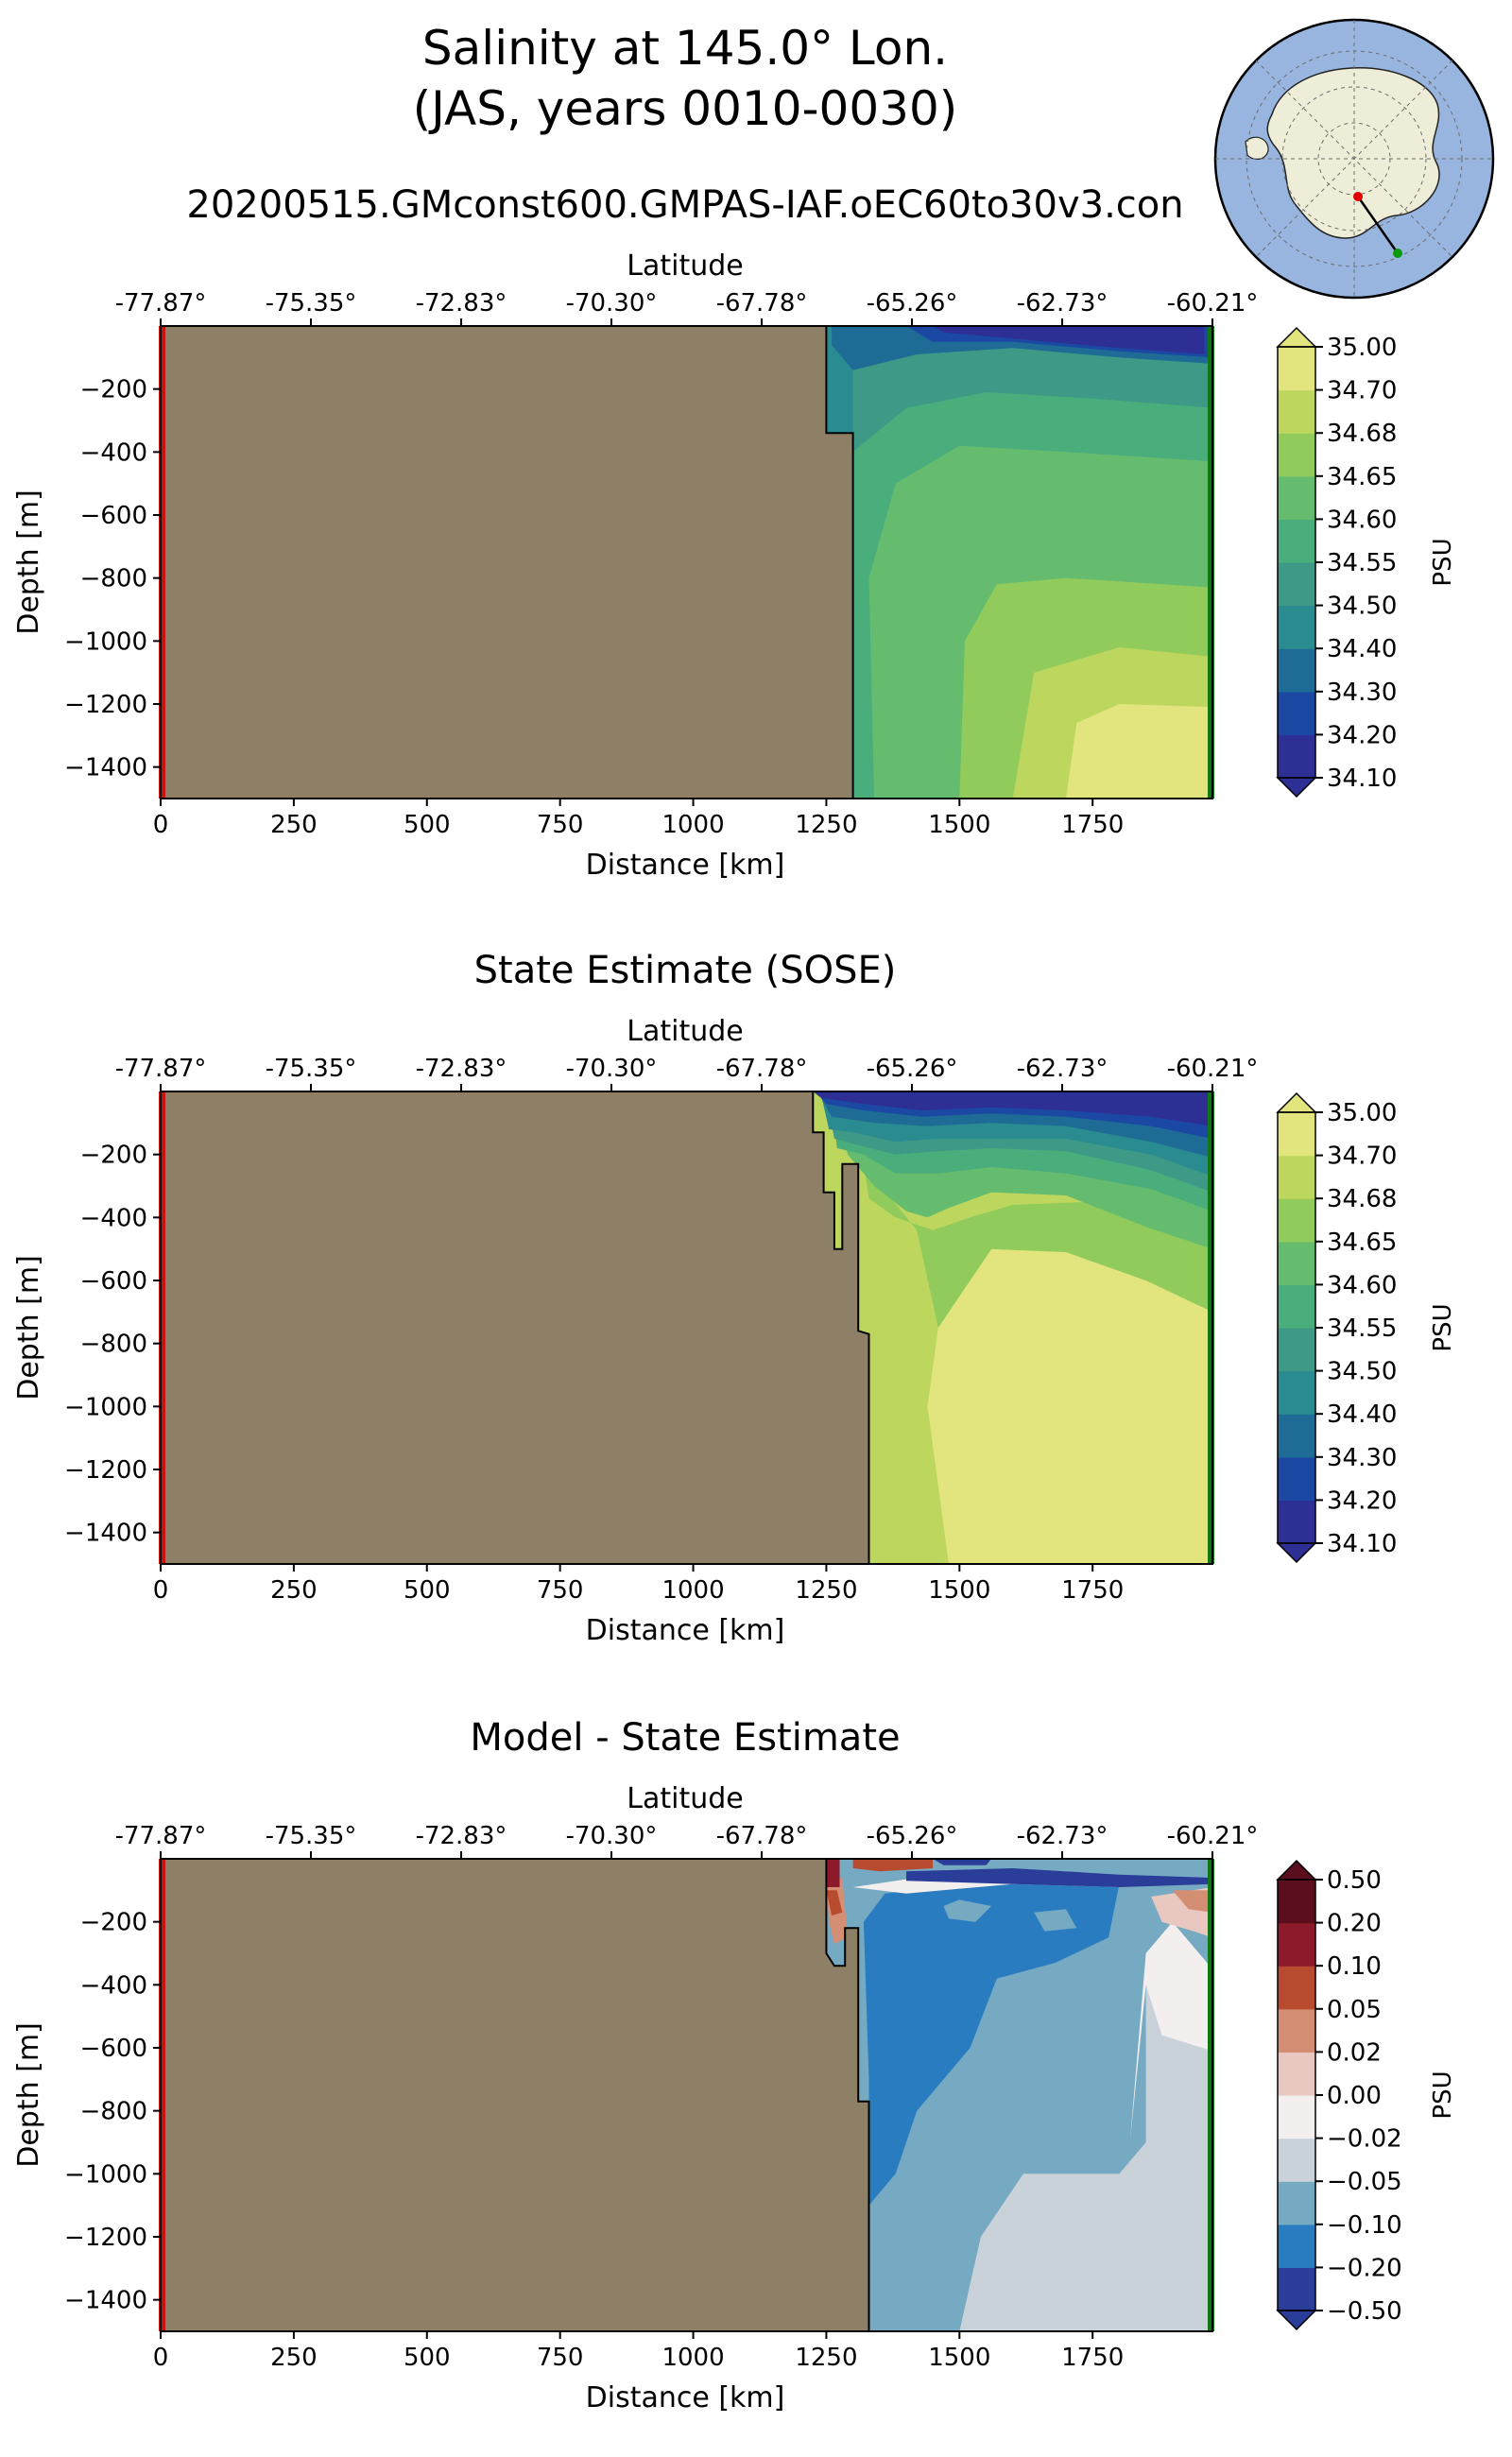  Describe the element at coordinates (461, 1836) in the screenshot. I see `latitude-tick-label: -72.83°` at that location.